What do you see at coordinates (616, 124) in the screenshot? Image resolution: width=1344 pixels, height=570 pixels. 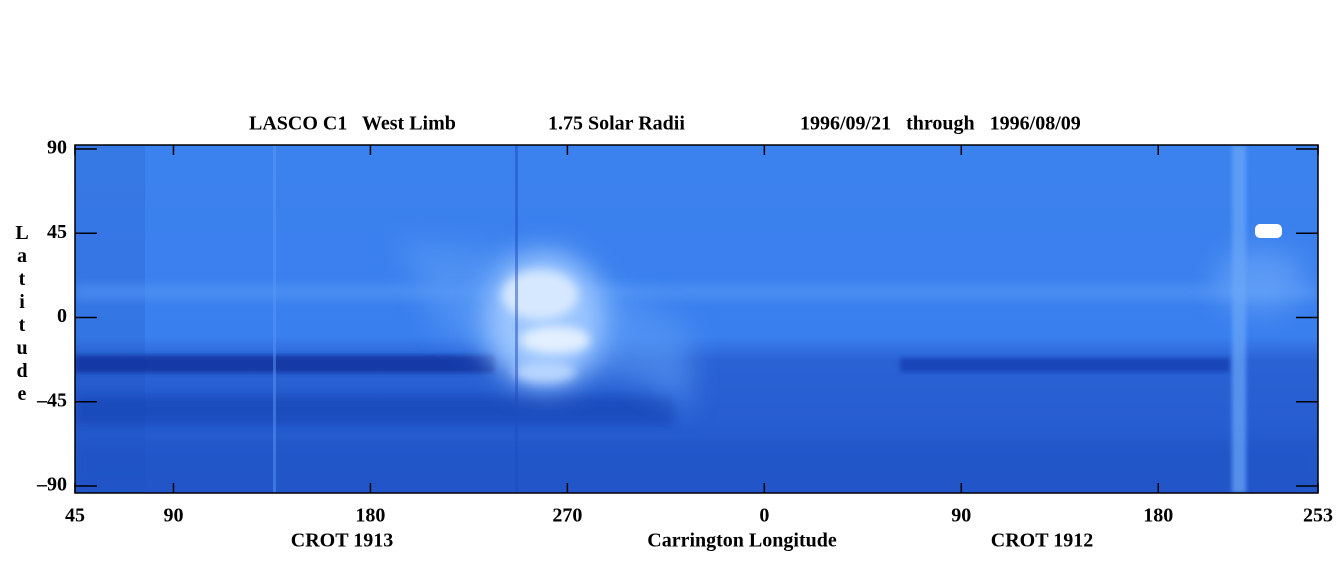 I see `title-part: 1.75 Solar Radii` at bounding box center [616, 124].